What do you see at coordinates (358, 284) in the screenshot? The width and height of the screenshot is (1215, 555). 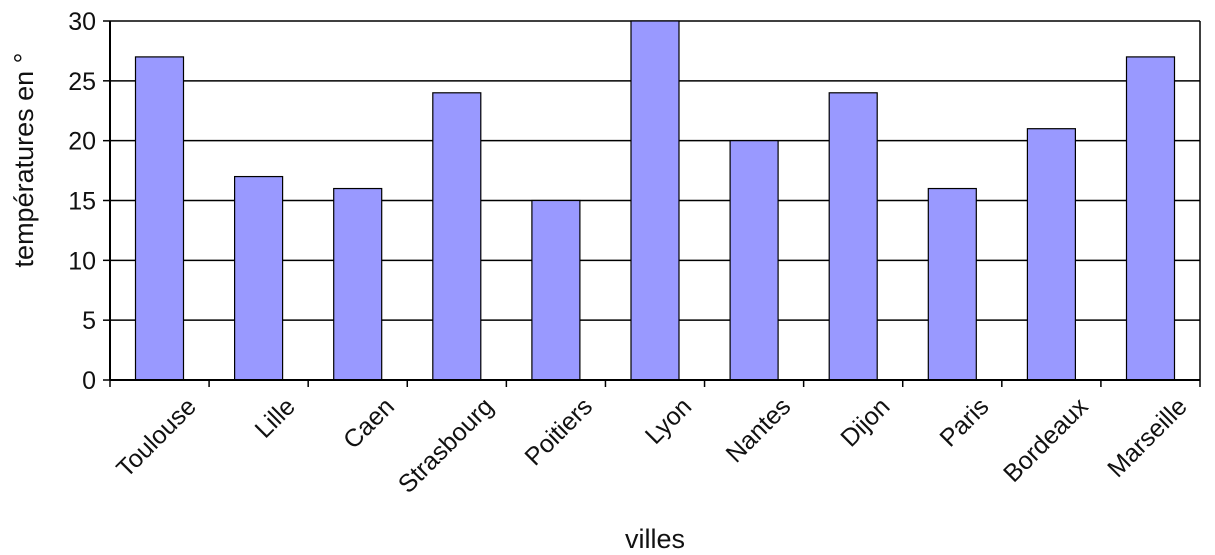 I see `bar-caen` at bounding box center [358, 284].